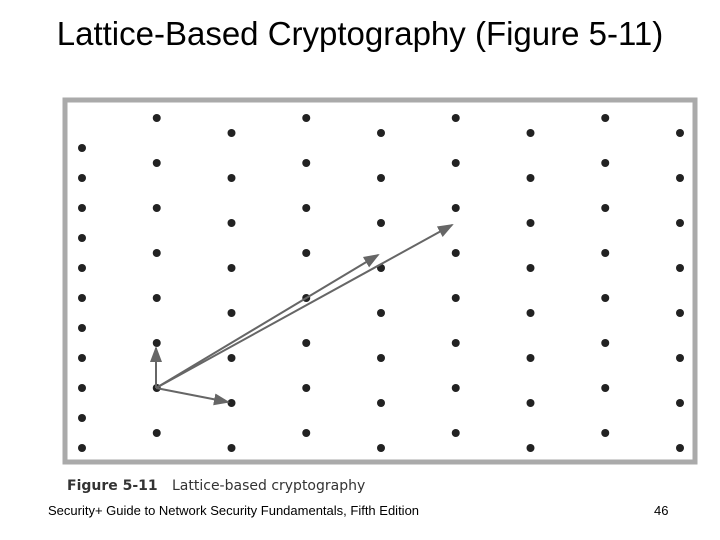  What do you see at coordinates (661, 510) in the screenshot?
I see `page-number: 46` at bounding box center [661, 510].